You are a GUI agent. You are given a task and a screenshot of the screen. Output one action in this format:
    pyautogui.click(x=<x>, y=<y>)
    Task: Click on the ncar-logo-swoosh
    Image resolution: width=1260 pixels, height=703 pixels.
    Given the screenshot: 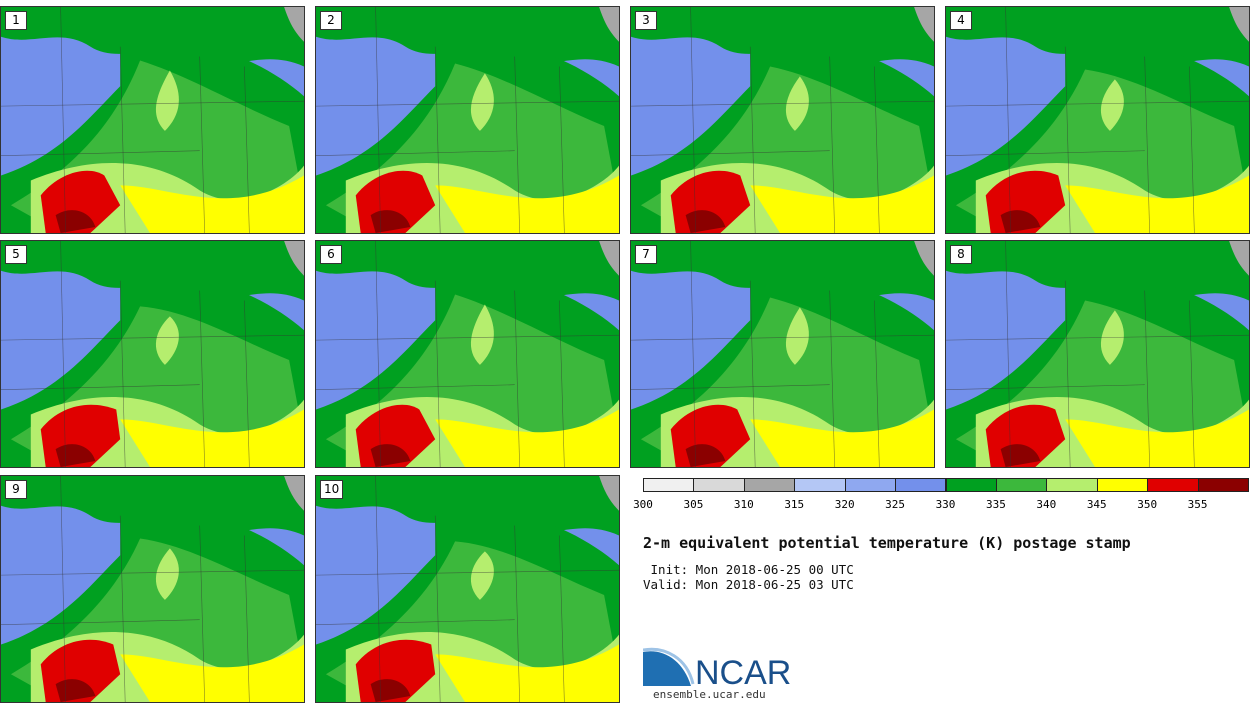 What is the action you would take?
    pyautogui.click(x=667, y=668)
    